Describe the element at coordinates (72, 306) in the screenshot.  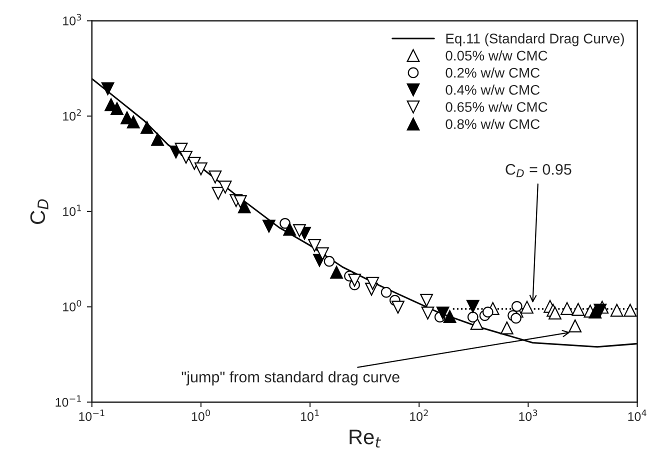
I see `y-tick-label: 10$^{0}$` at that location.